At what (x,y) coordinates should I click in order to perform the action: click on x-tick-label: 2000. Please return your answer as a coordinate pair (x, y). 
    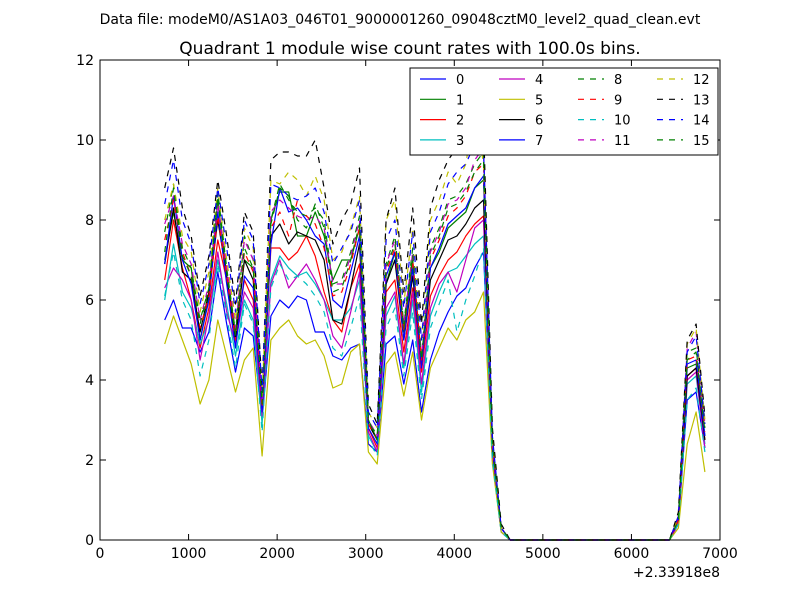
    Looking at the image, I should click on (277, 554).